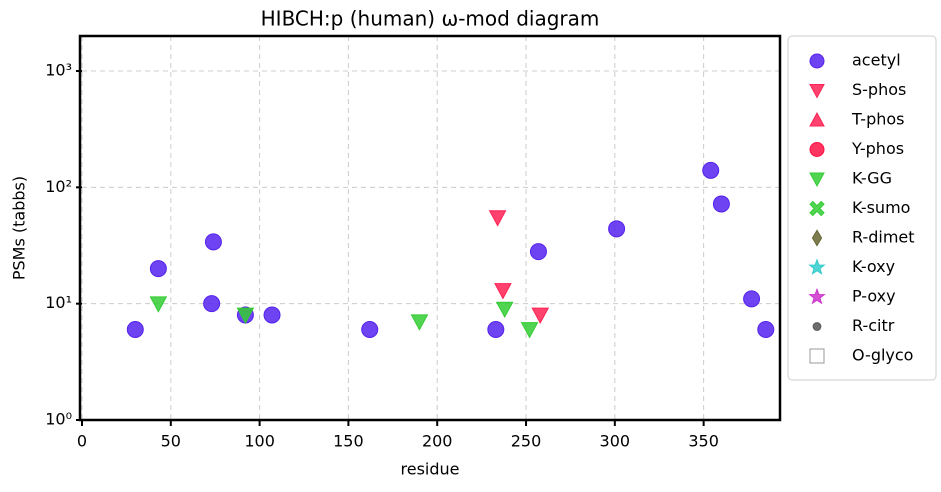 The height and width of the screenshot is (492, 941). Describe the element at coordinates (873, 325) in the screenshot. I see `legend-label: R-citr` at that location.